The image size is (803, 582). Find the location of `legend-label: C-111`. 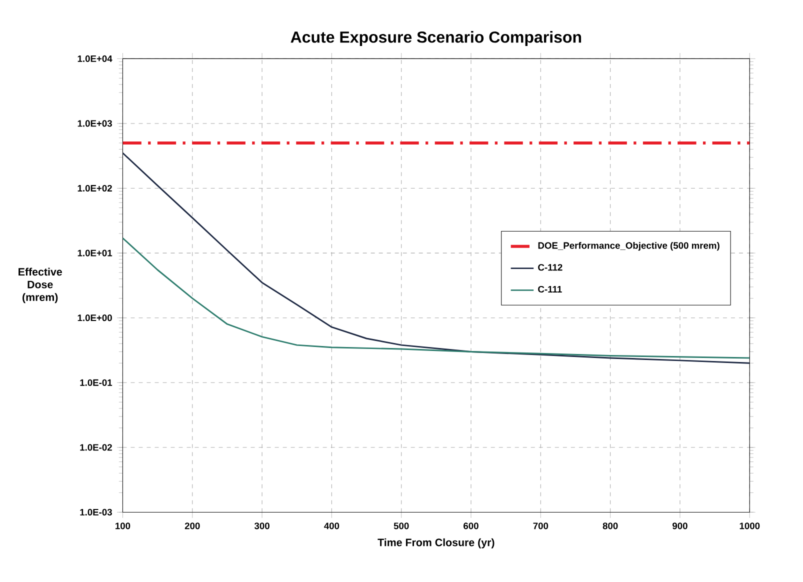

legend-label: C-111 is located at coordinates (550, 289).